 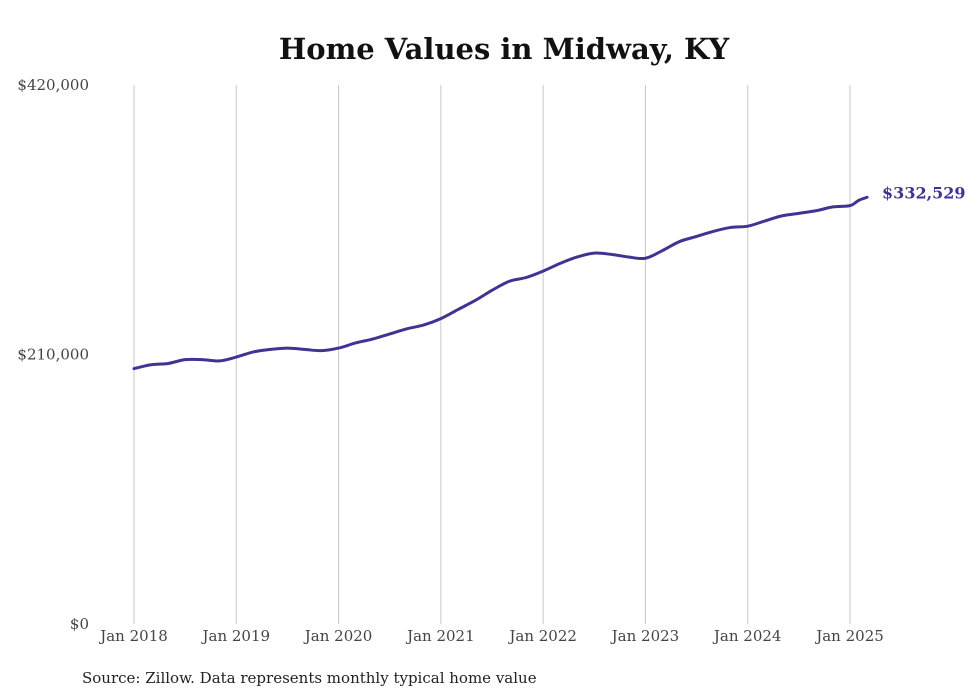 I want to click on y-axis: $0 $210,000 $420,000, so click(x=53, y=354).